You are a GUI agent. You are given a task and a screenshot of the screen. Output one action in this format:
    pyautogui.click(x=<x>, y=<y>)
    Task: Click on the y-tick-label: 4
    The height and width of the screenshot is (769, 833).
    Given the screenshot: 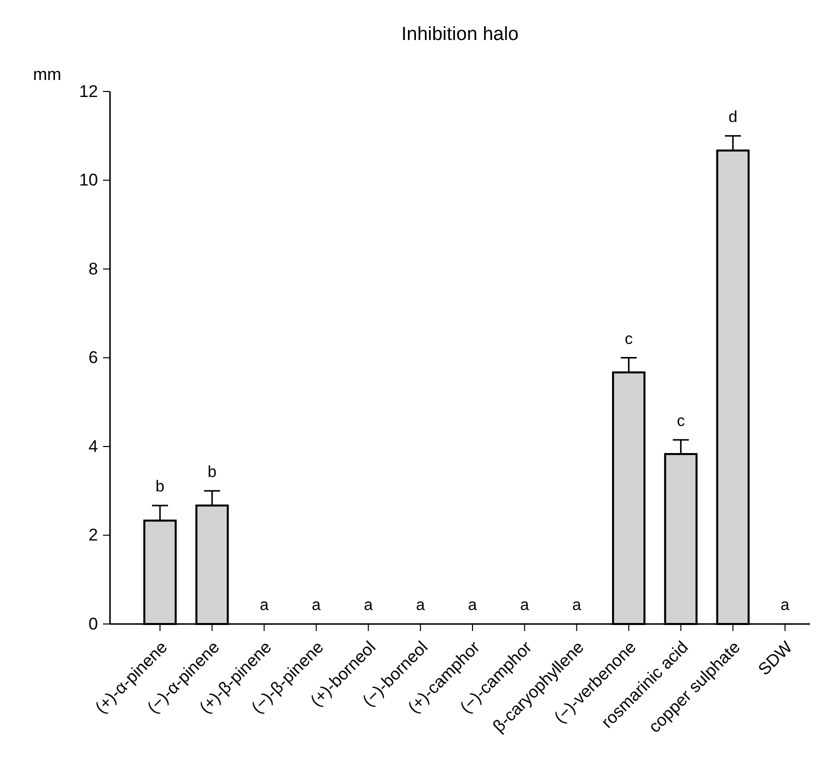 What is the action you would take?
    pyautogui.click(x=93, y=446)
    